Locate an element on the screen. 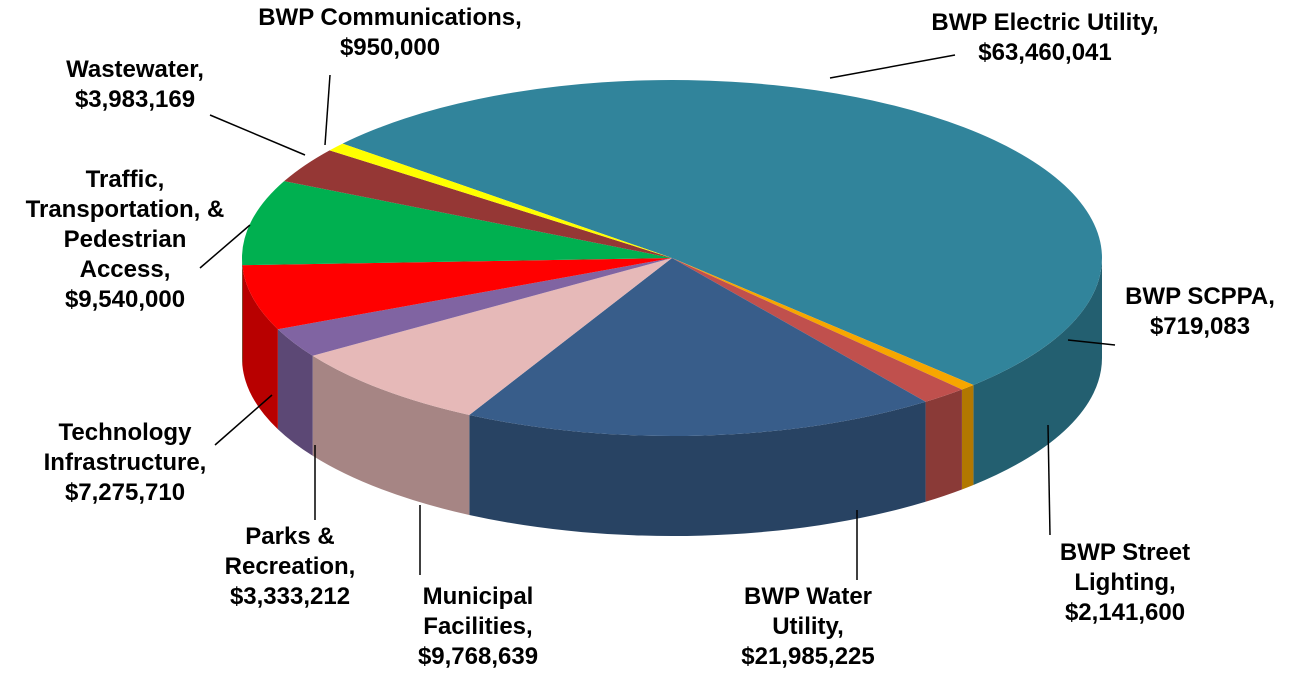 This screenshot has width=1312, height=683. data-label: Technology Infrastructure, $7,275,710 is located at coordinates (125, 463).